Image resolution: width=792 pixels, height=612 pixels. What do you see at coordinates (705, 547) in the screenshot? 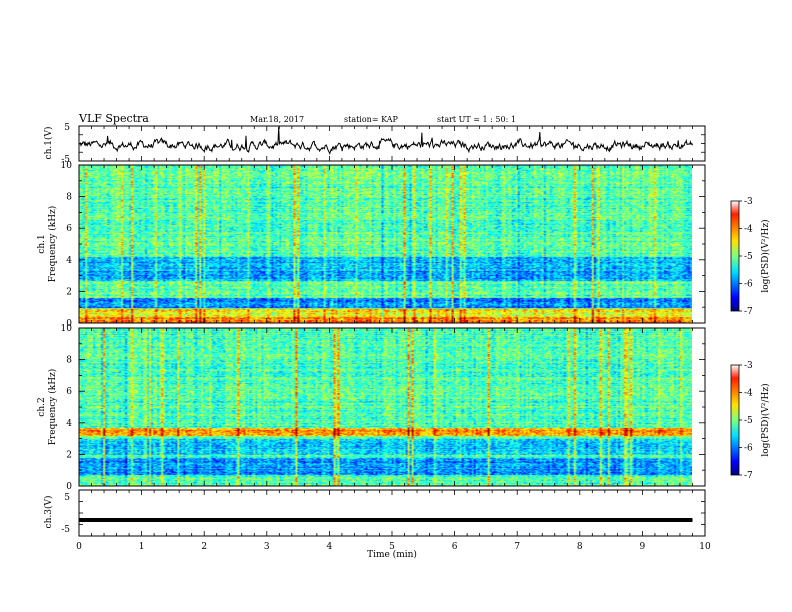
I see `time-tick-label: 10` at bounding box center [705, 547].